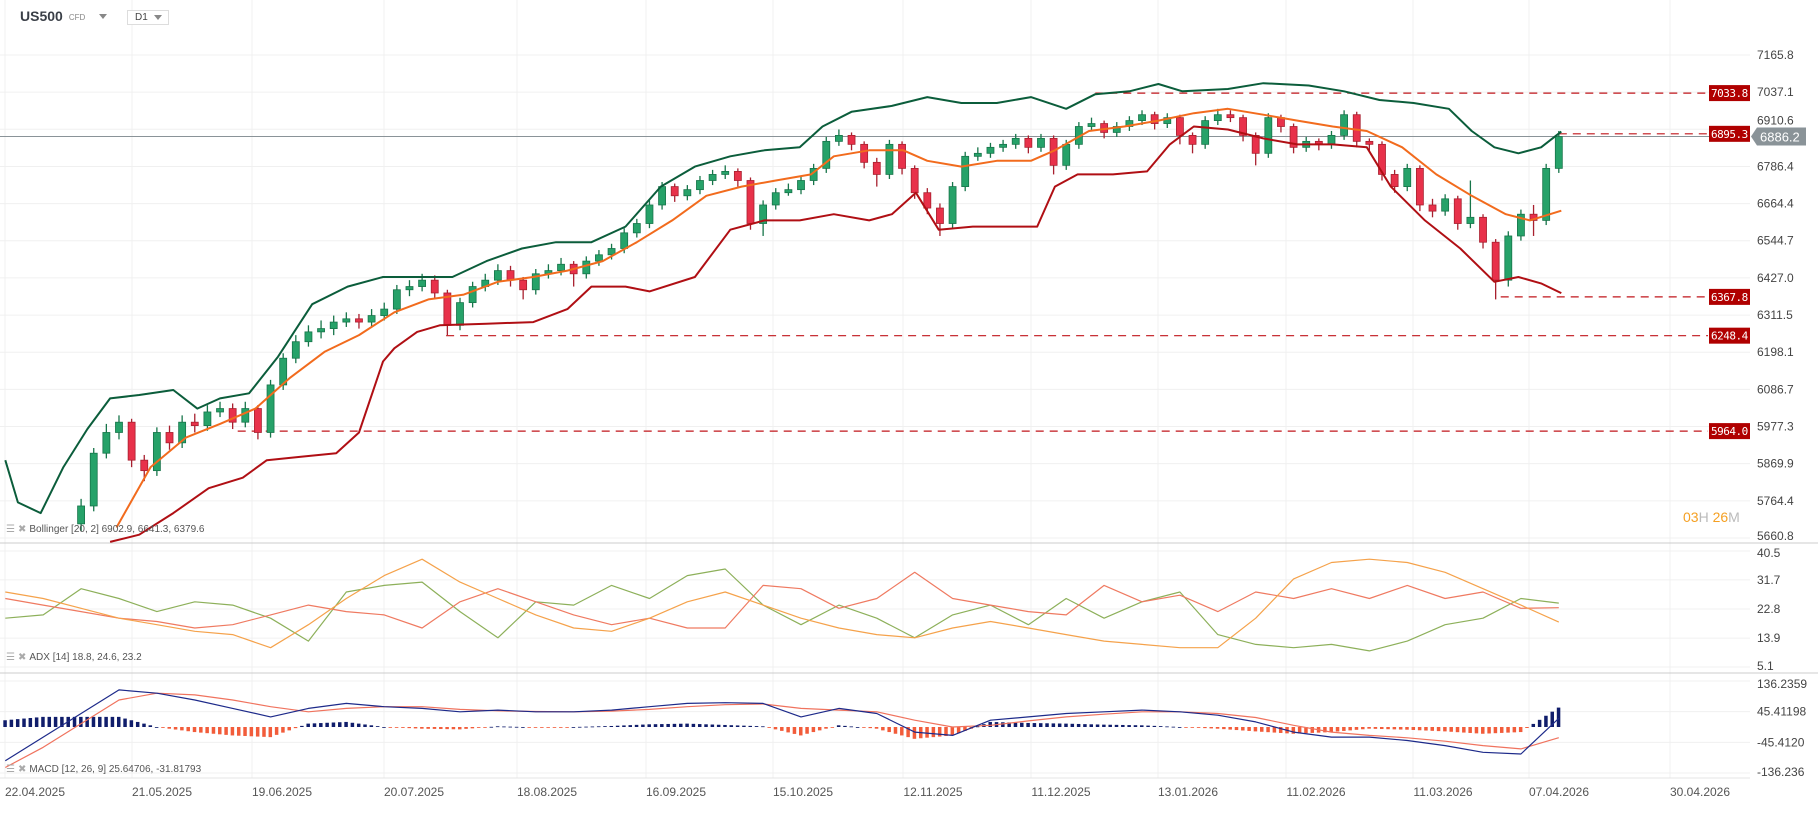  Describe the element at coordinates (77, 17) in the screenshot. I see `instrument-type: CFD` at that location.